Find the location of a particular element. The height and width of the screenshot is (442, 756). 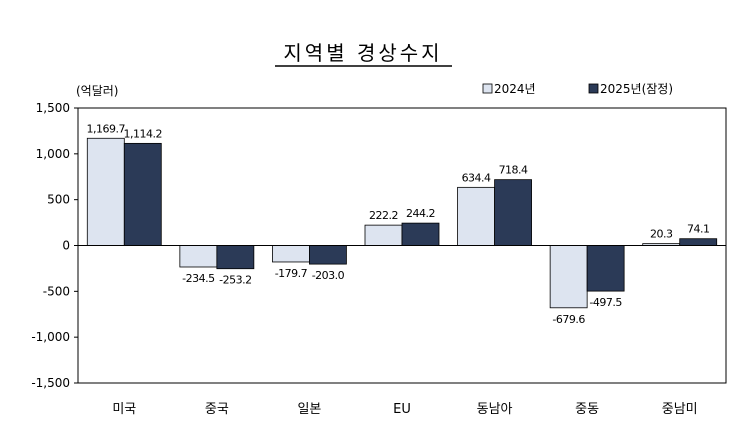

data-label: -179.7 is located at coordinates (291, 273).